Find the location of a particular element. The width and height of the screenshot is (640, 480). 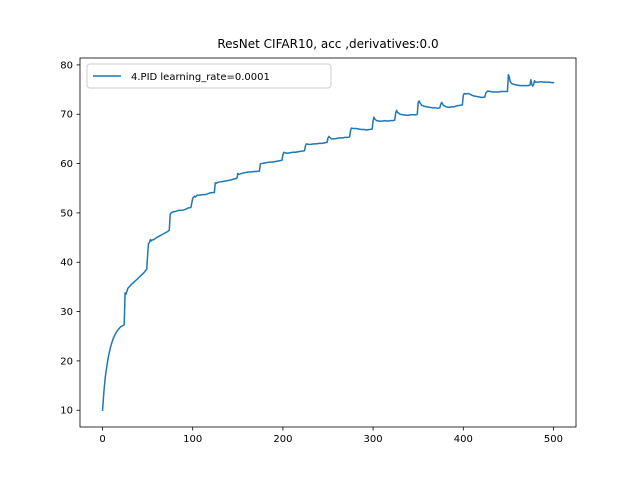

x-tick-label-200: 200 is located at coordinates (282, 439).